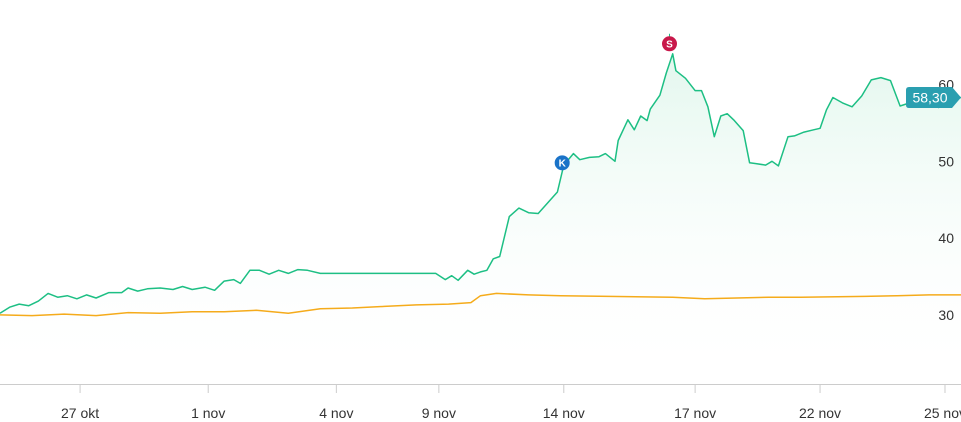 The height and width of the screenshot is (422, 961). I want to click on marker-letter: K, so click(563, 163).